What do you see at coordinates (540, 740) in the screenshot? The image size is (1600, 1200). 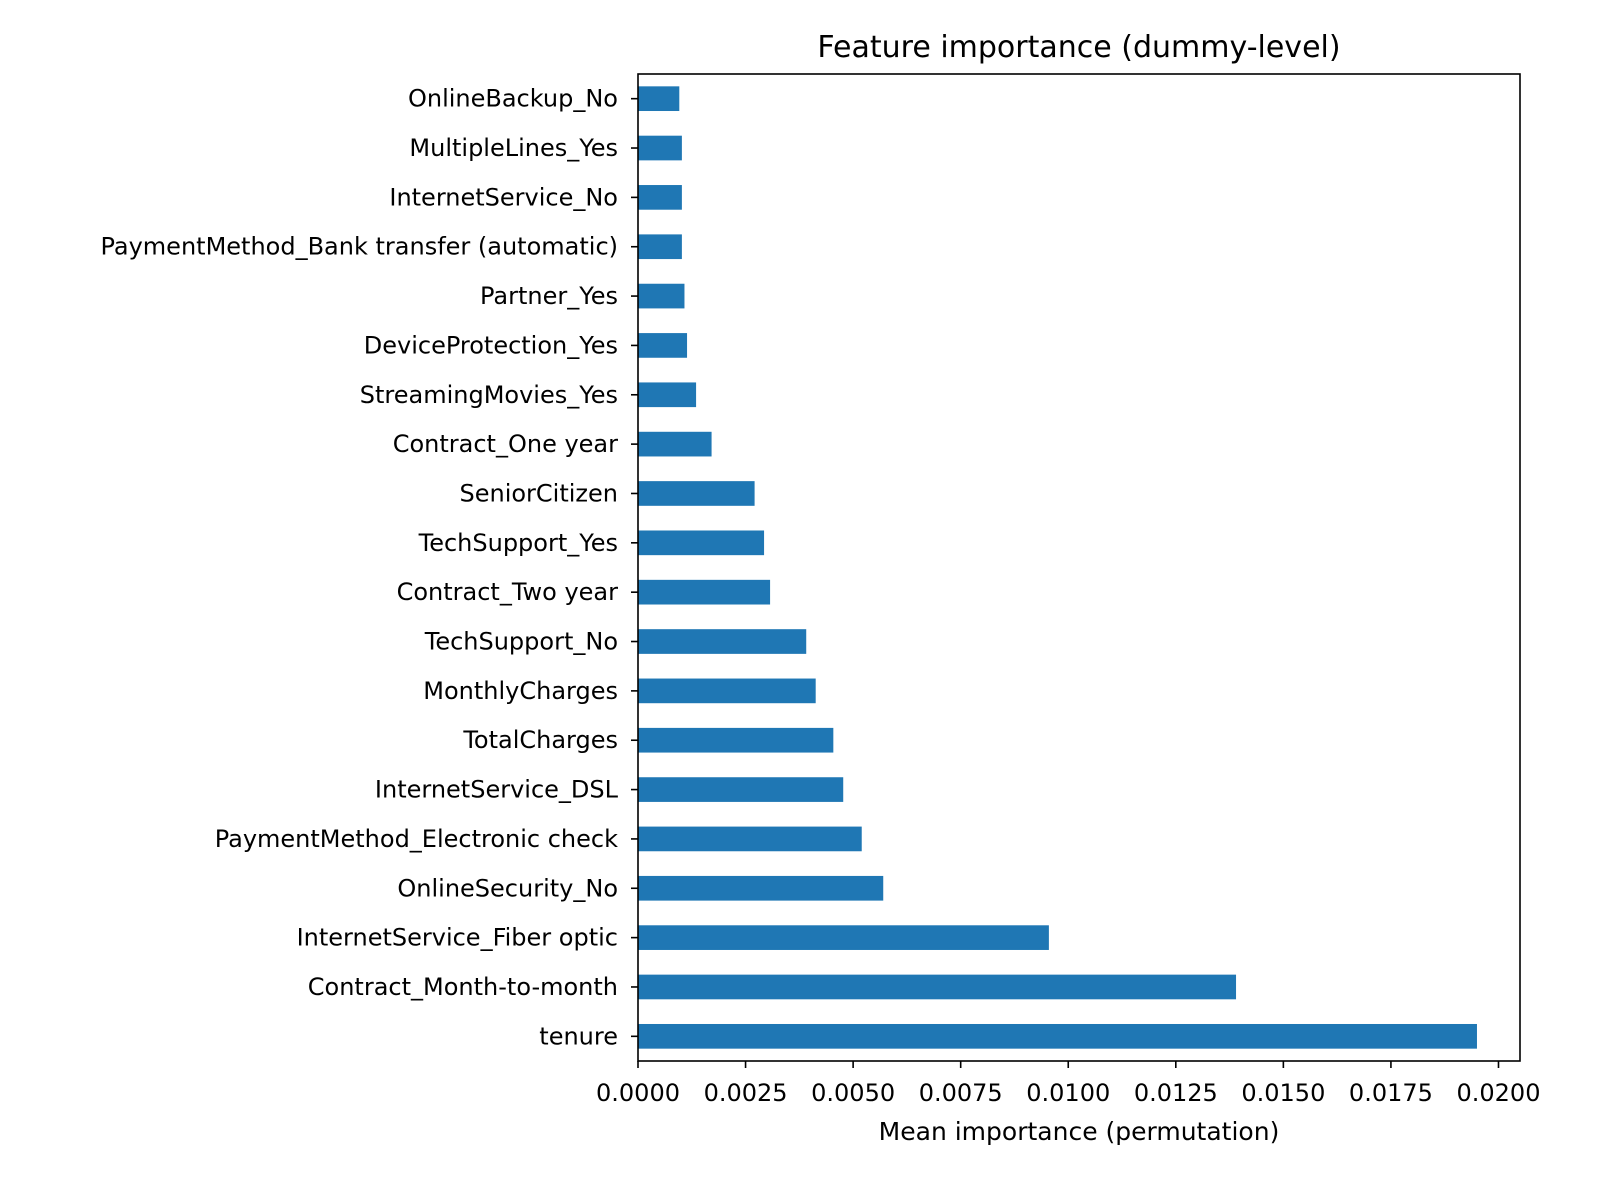 I see `category-label-6: TotalCharges` at bounding box center [540, 740].